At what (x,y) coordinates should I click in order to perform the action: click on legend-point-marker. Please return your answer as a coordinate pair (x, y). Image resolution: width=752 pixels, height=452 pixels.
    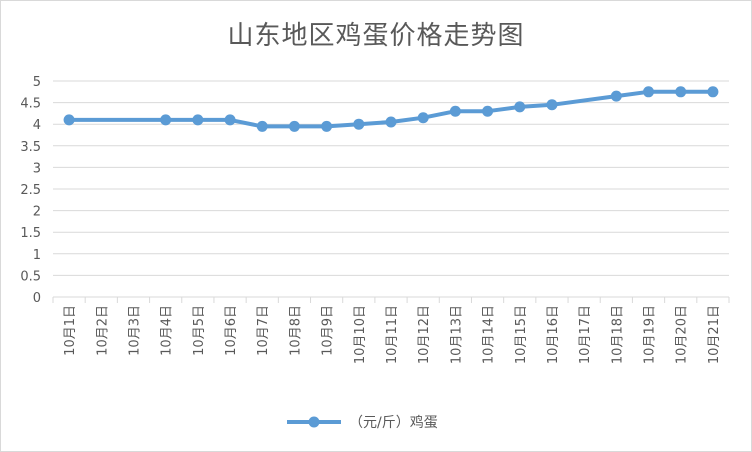
    Looking at the image, I should click on (314, 422).